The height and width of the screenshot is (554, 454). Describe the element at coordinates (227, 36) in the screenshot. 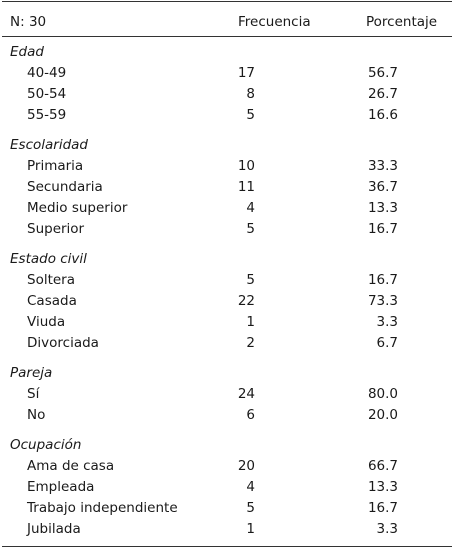

I see `table-header-rule` at that location.